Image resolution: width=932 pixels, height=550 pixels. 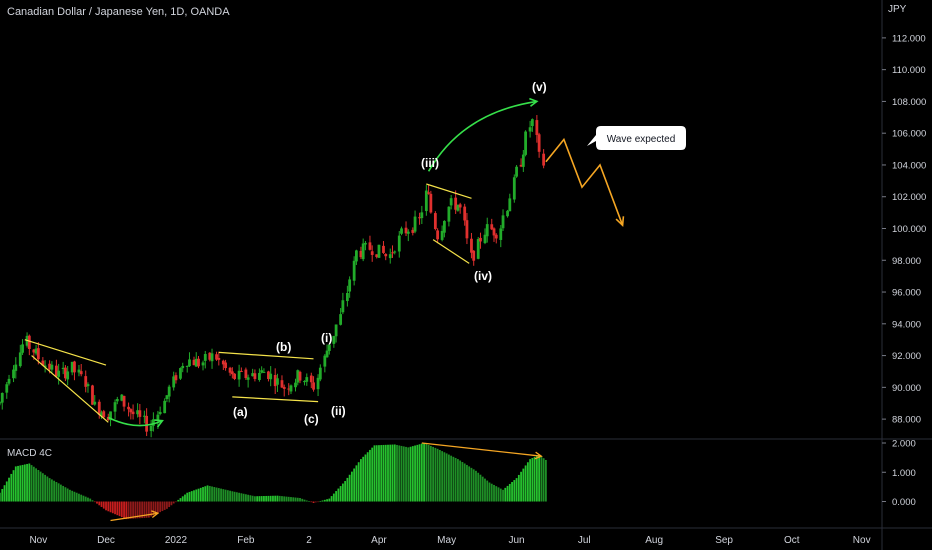 I want to click on abc-upper, so click(x=266, y=355).